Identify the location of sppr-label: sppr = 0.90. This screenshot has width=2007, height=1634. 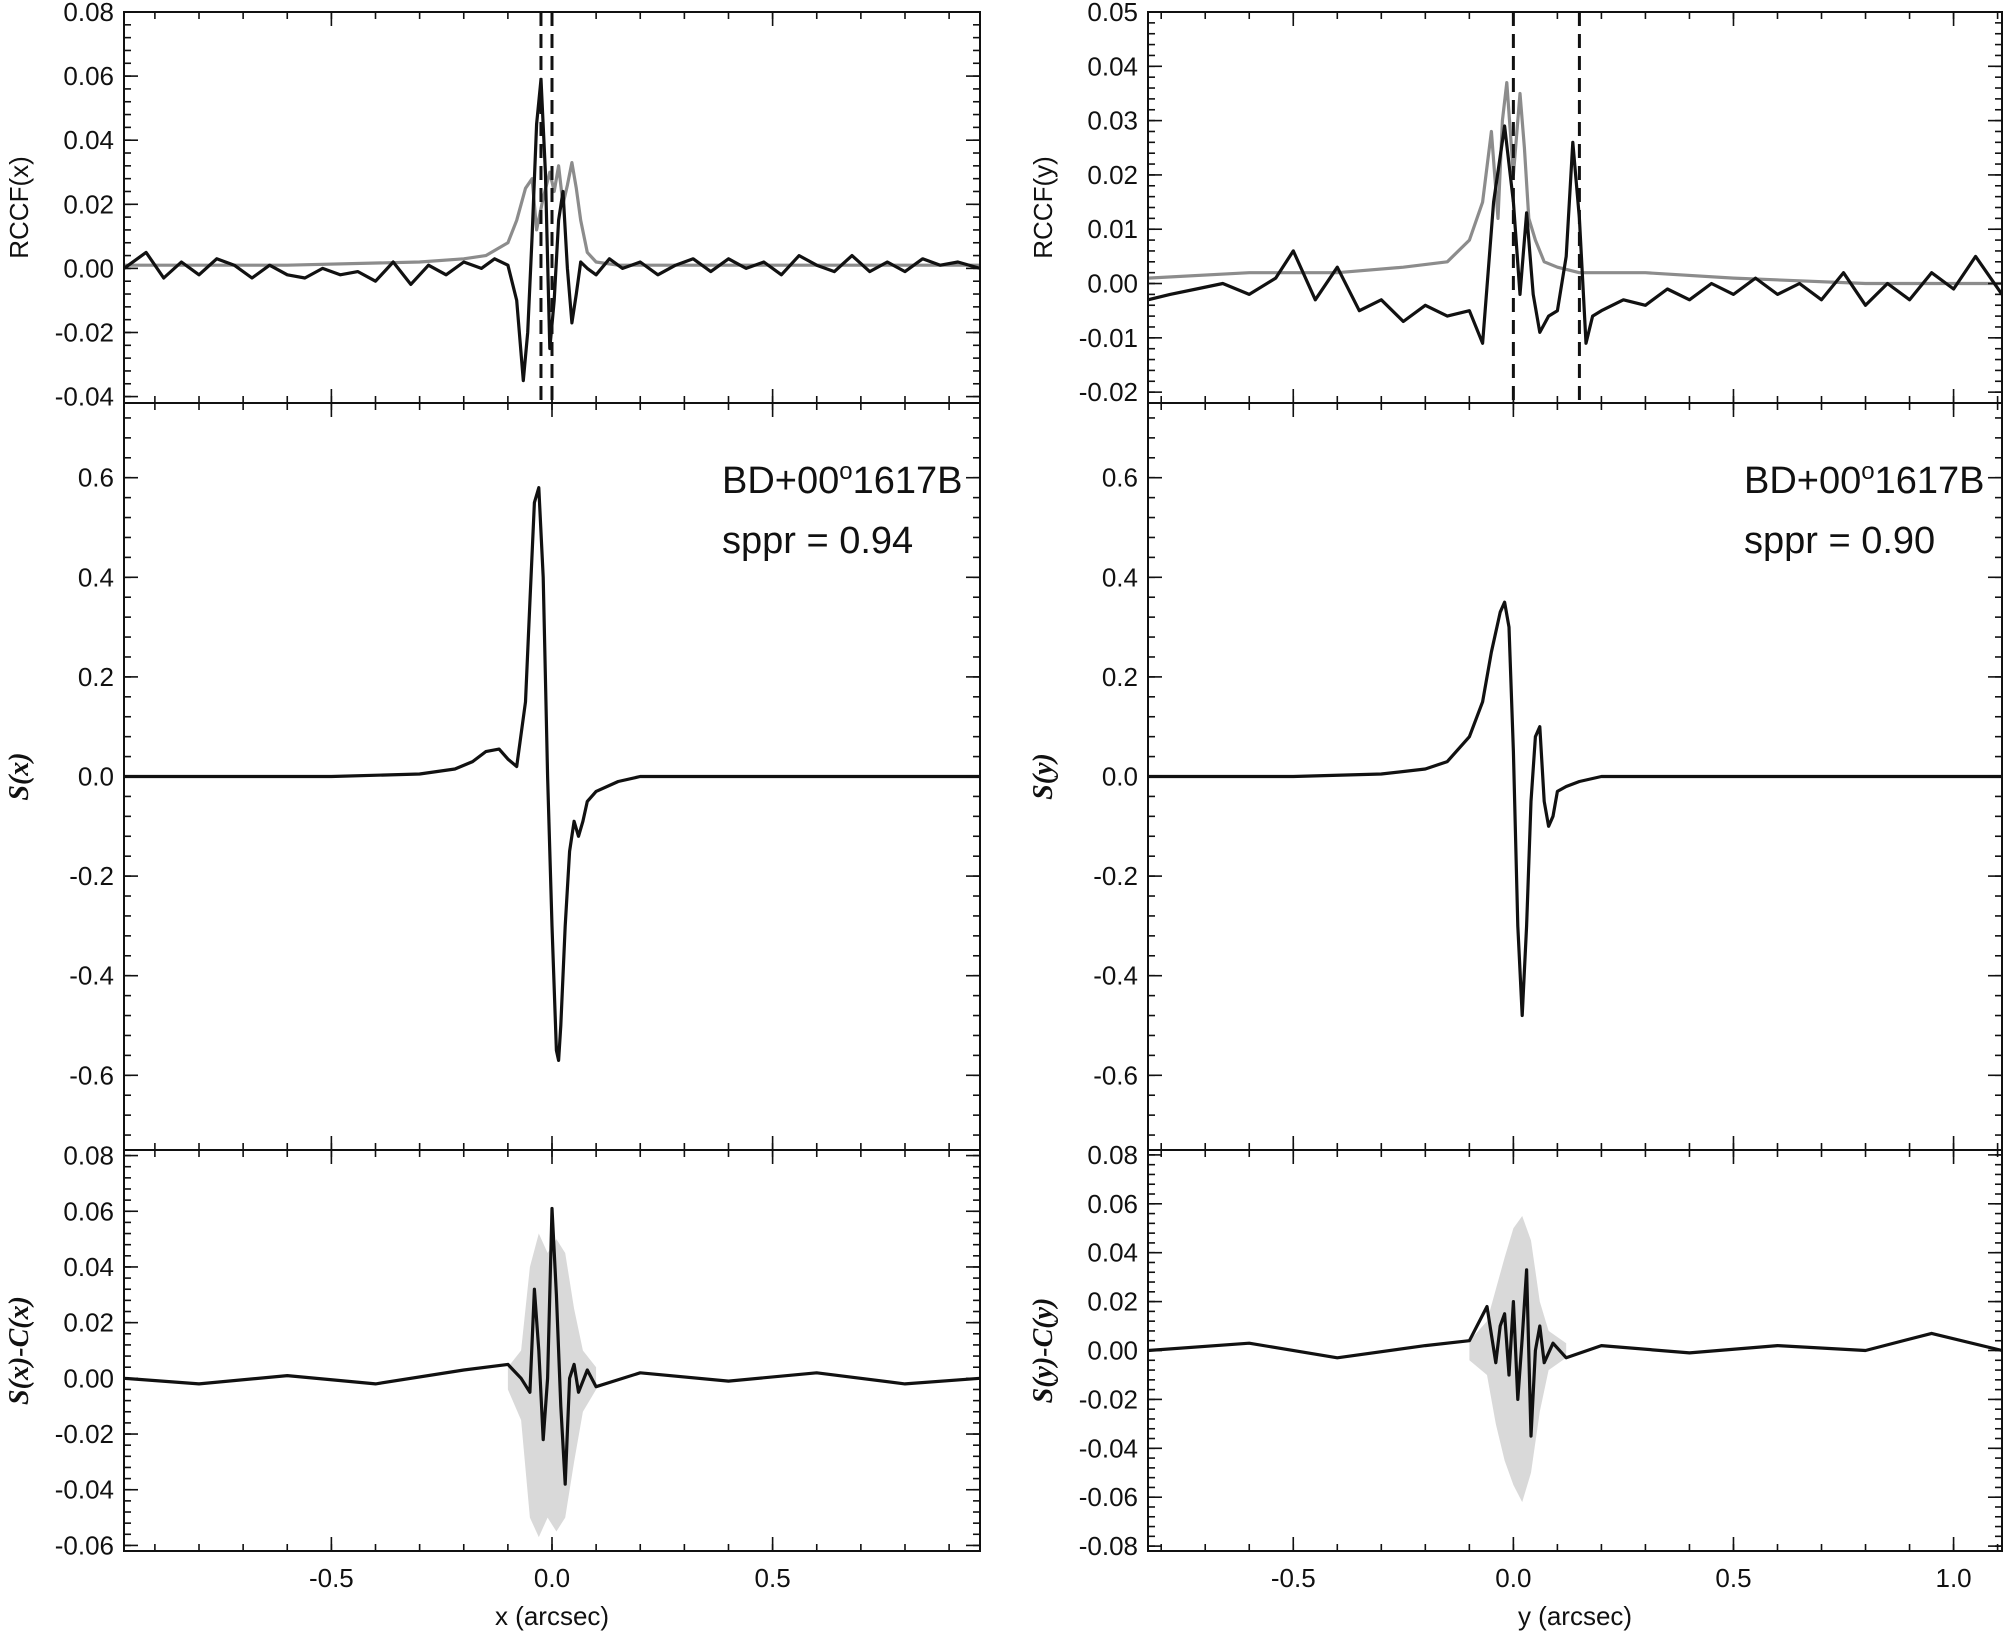
(1839, 541).